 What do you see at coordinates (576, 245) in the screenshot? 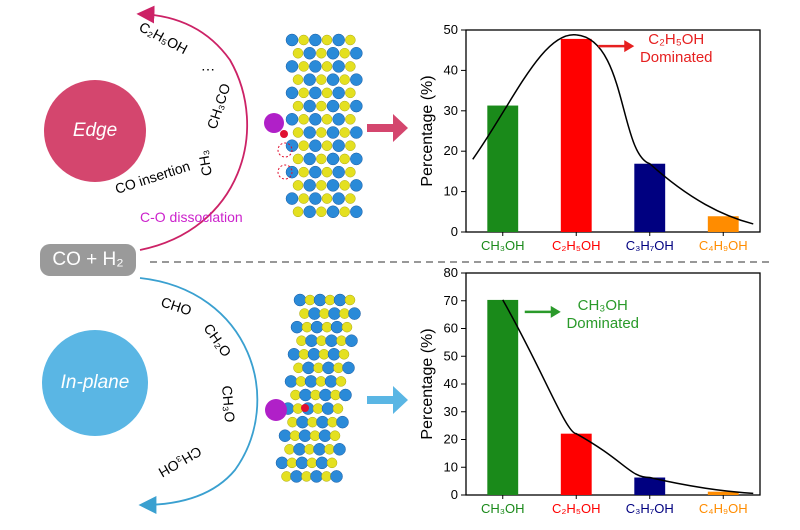
I see `x-tick-label: C₂H₅OH` at bounding box center [576, 245].